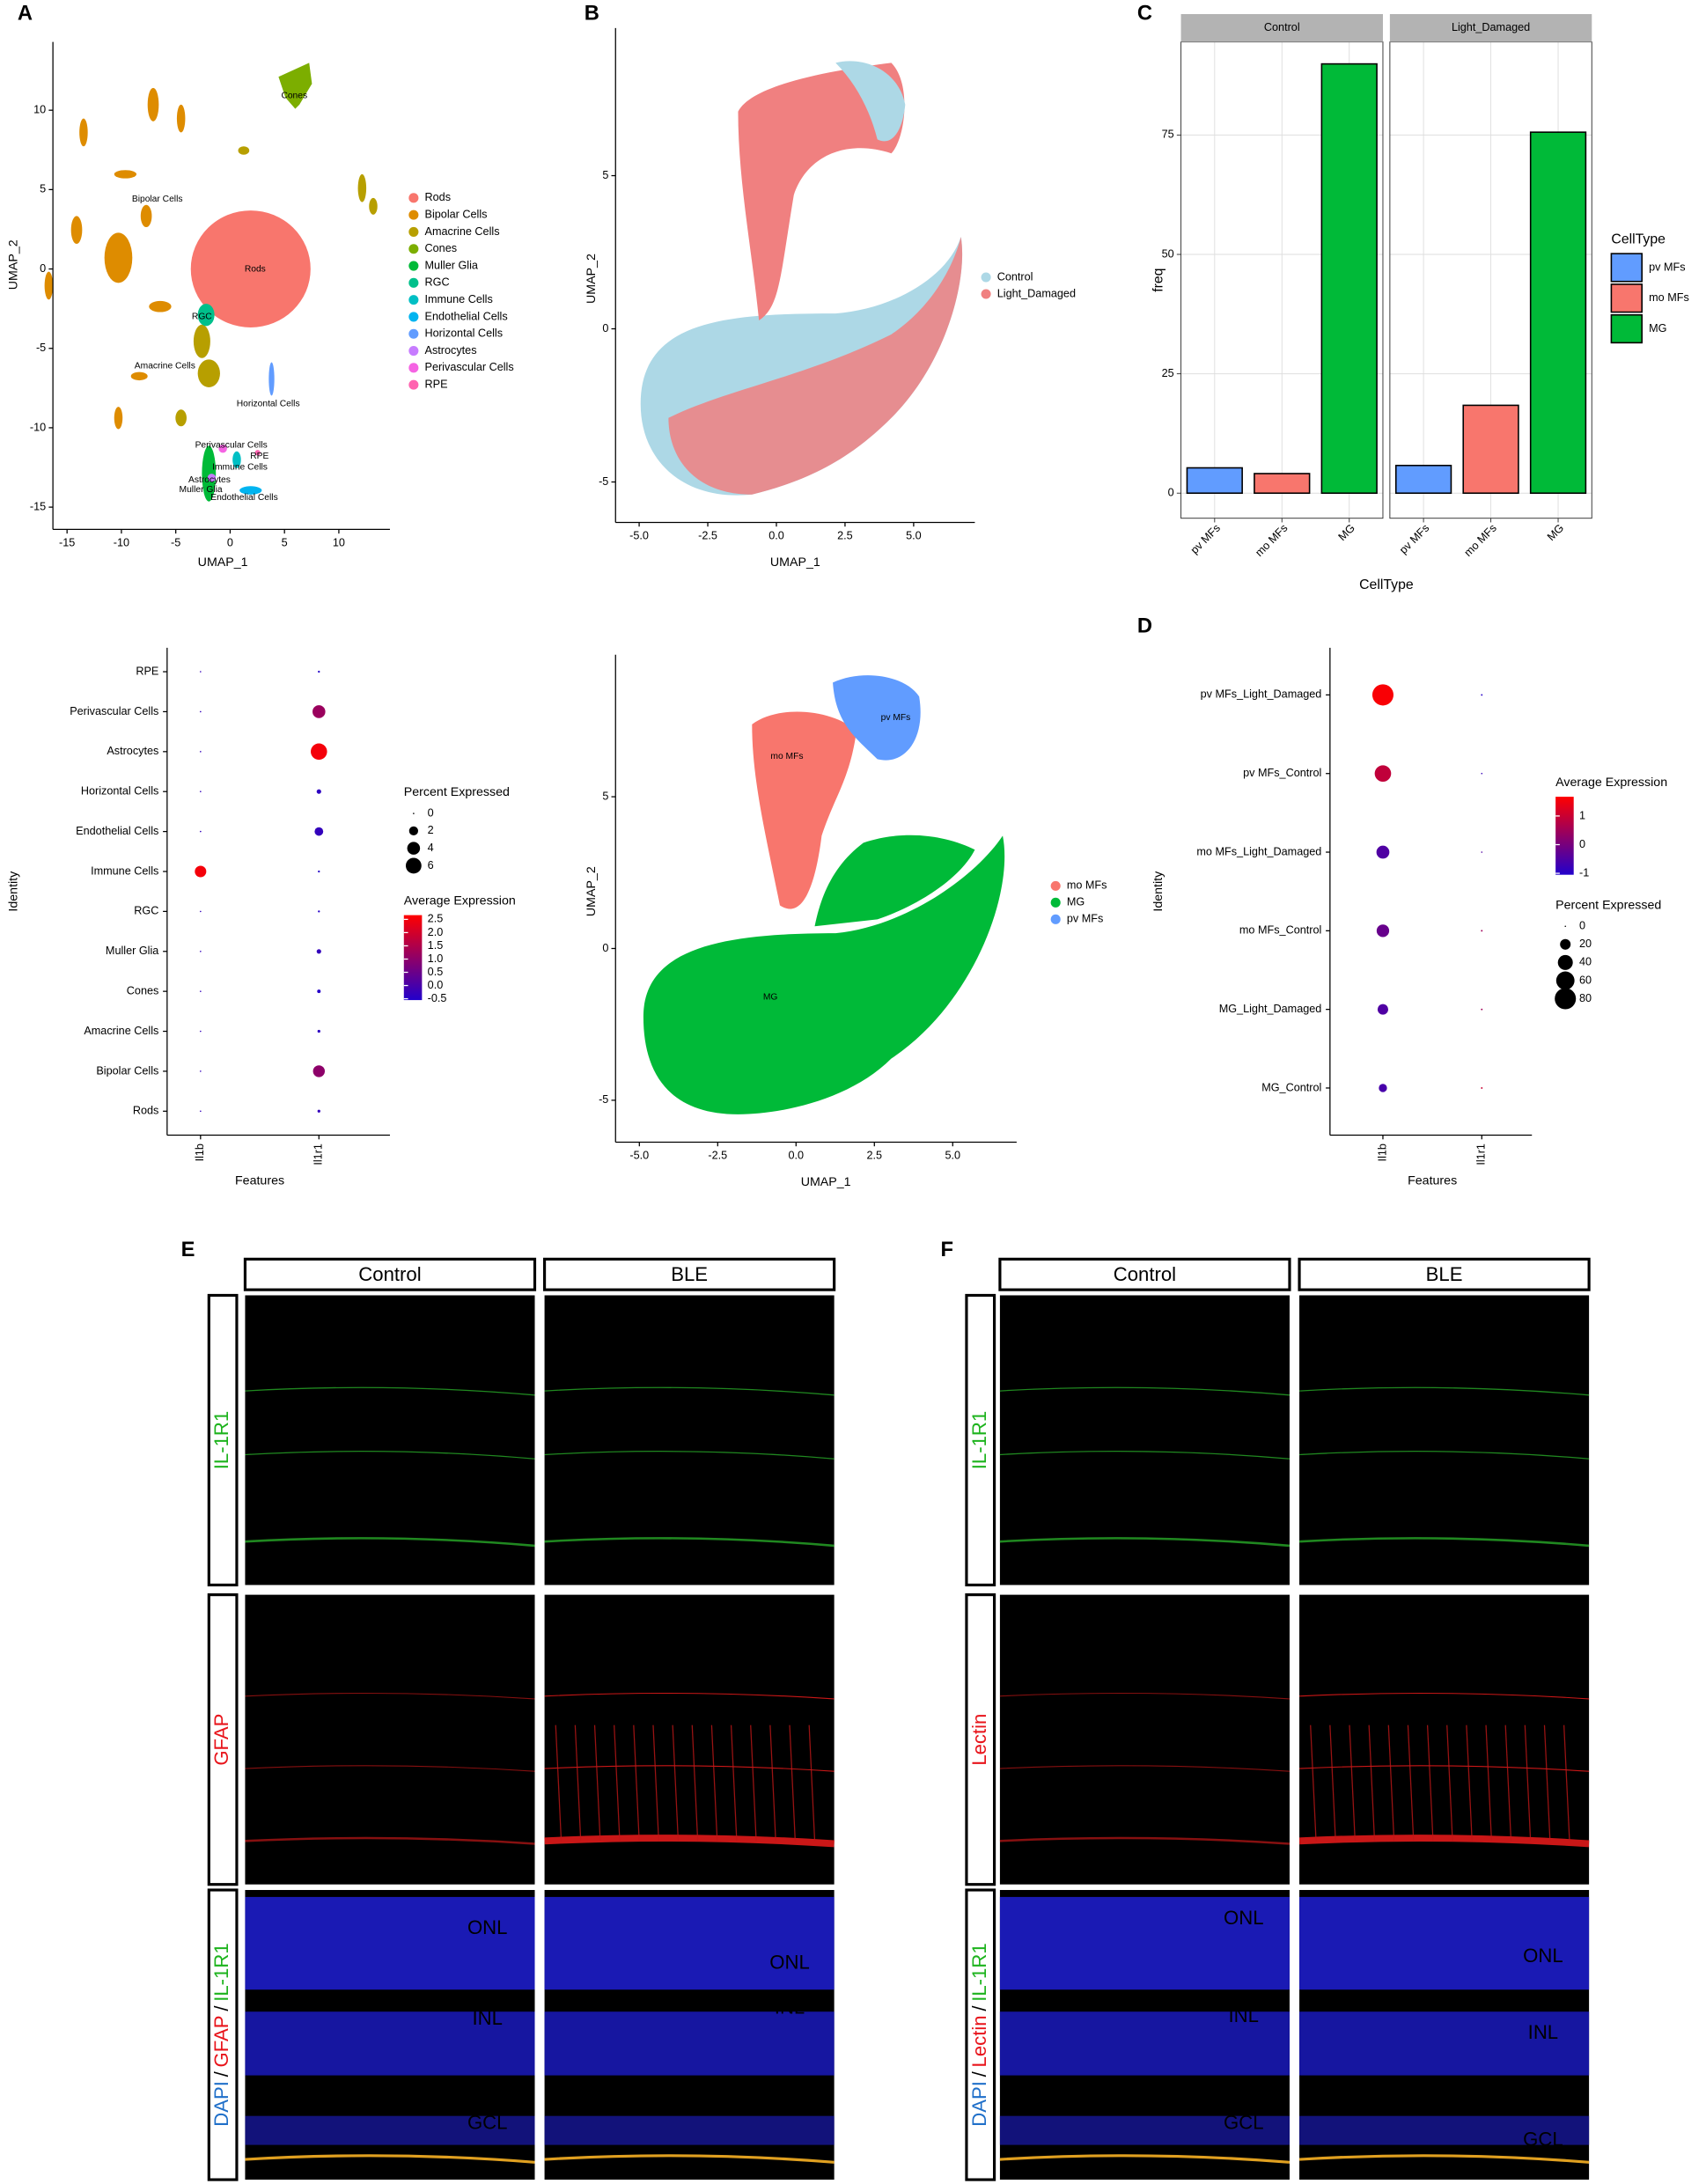  What do you see at coordinates (200, 1152) in the screenshot?
I see `x-tick-label: Il1b` at bounding box center [200, 1152].